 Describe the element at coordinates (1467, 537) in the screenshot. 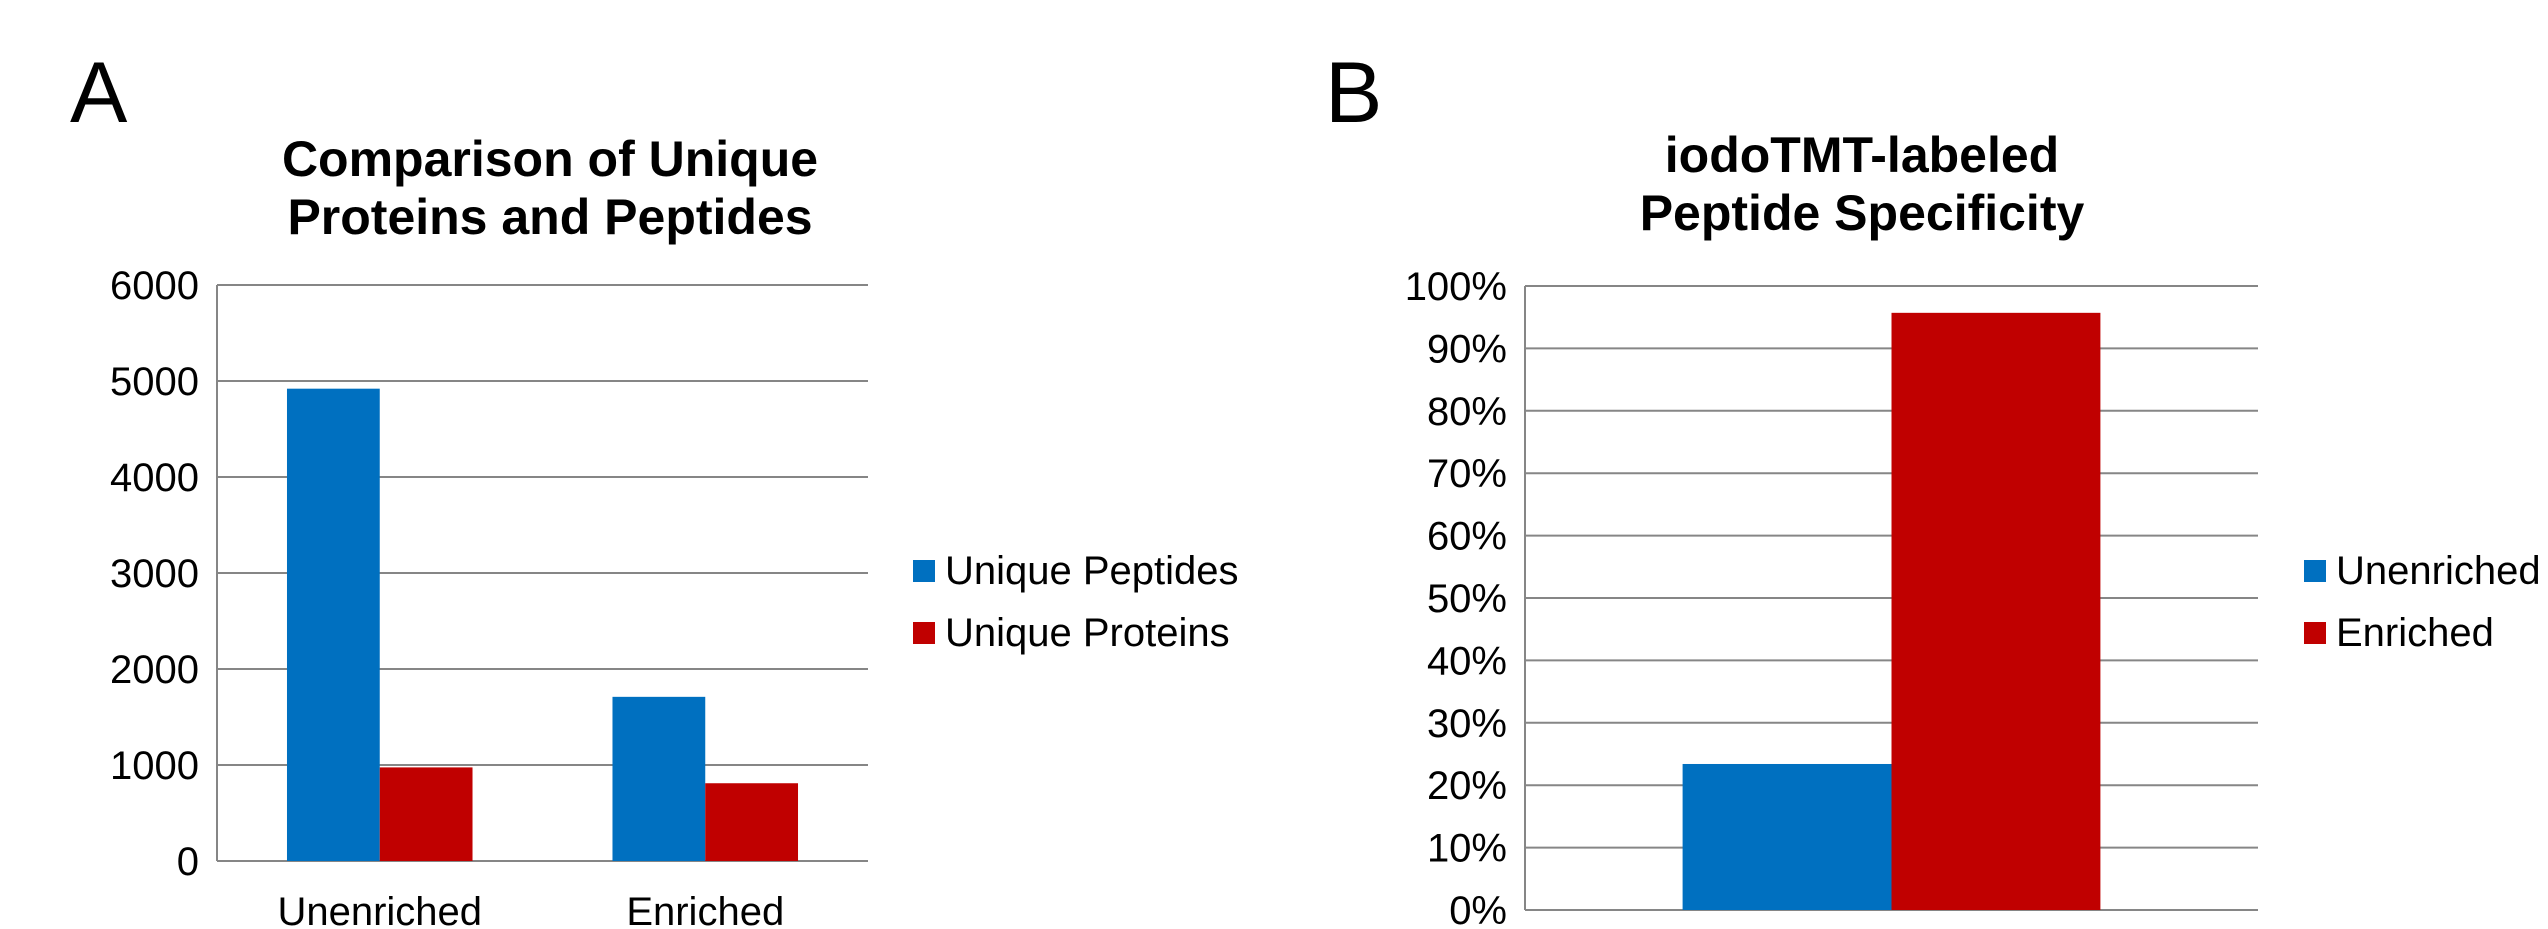

I see `chart-b-ytick-label: 60%` at that location.